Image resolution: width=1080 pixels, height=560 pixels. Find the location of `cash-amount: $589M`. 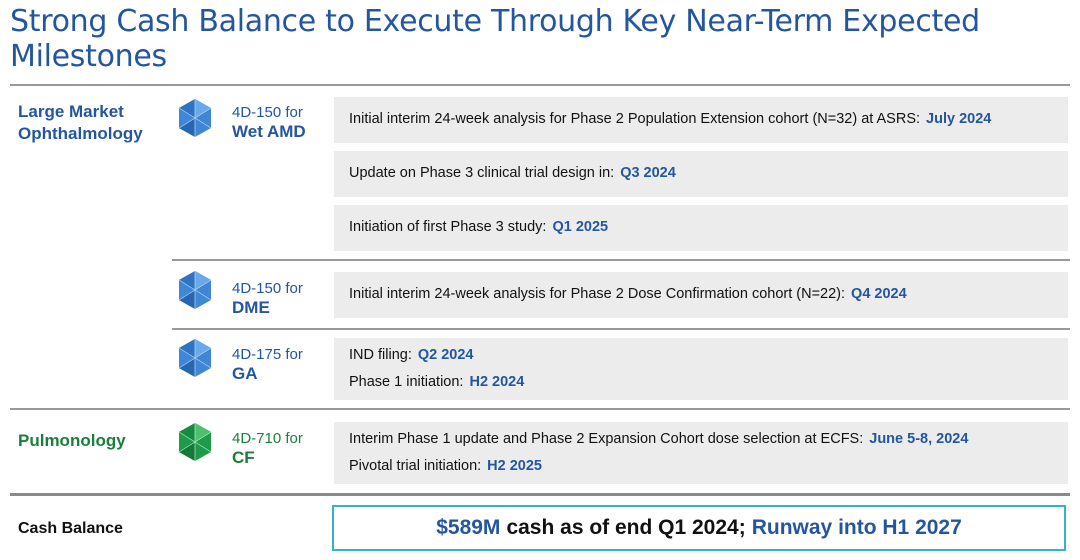

cash-amount: $589M is located at coordinates (468, 527).